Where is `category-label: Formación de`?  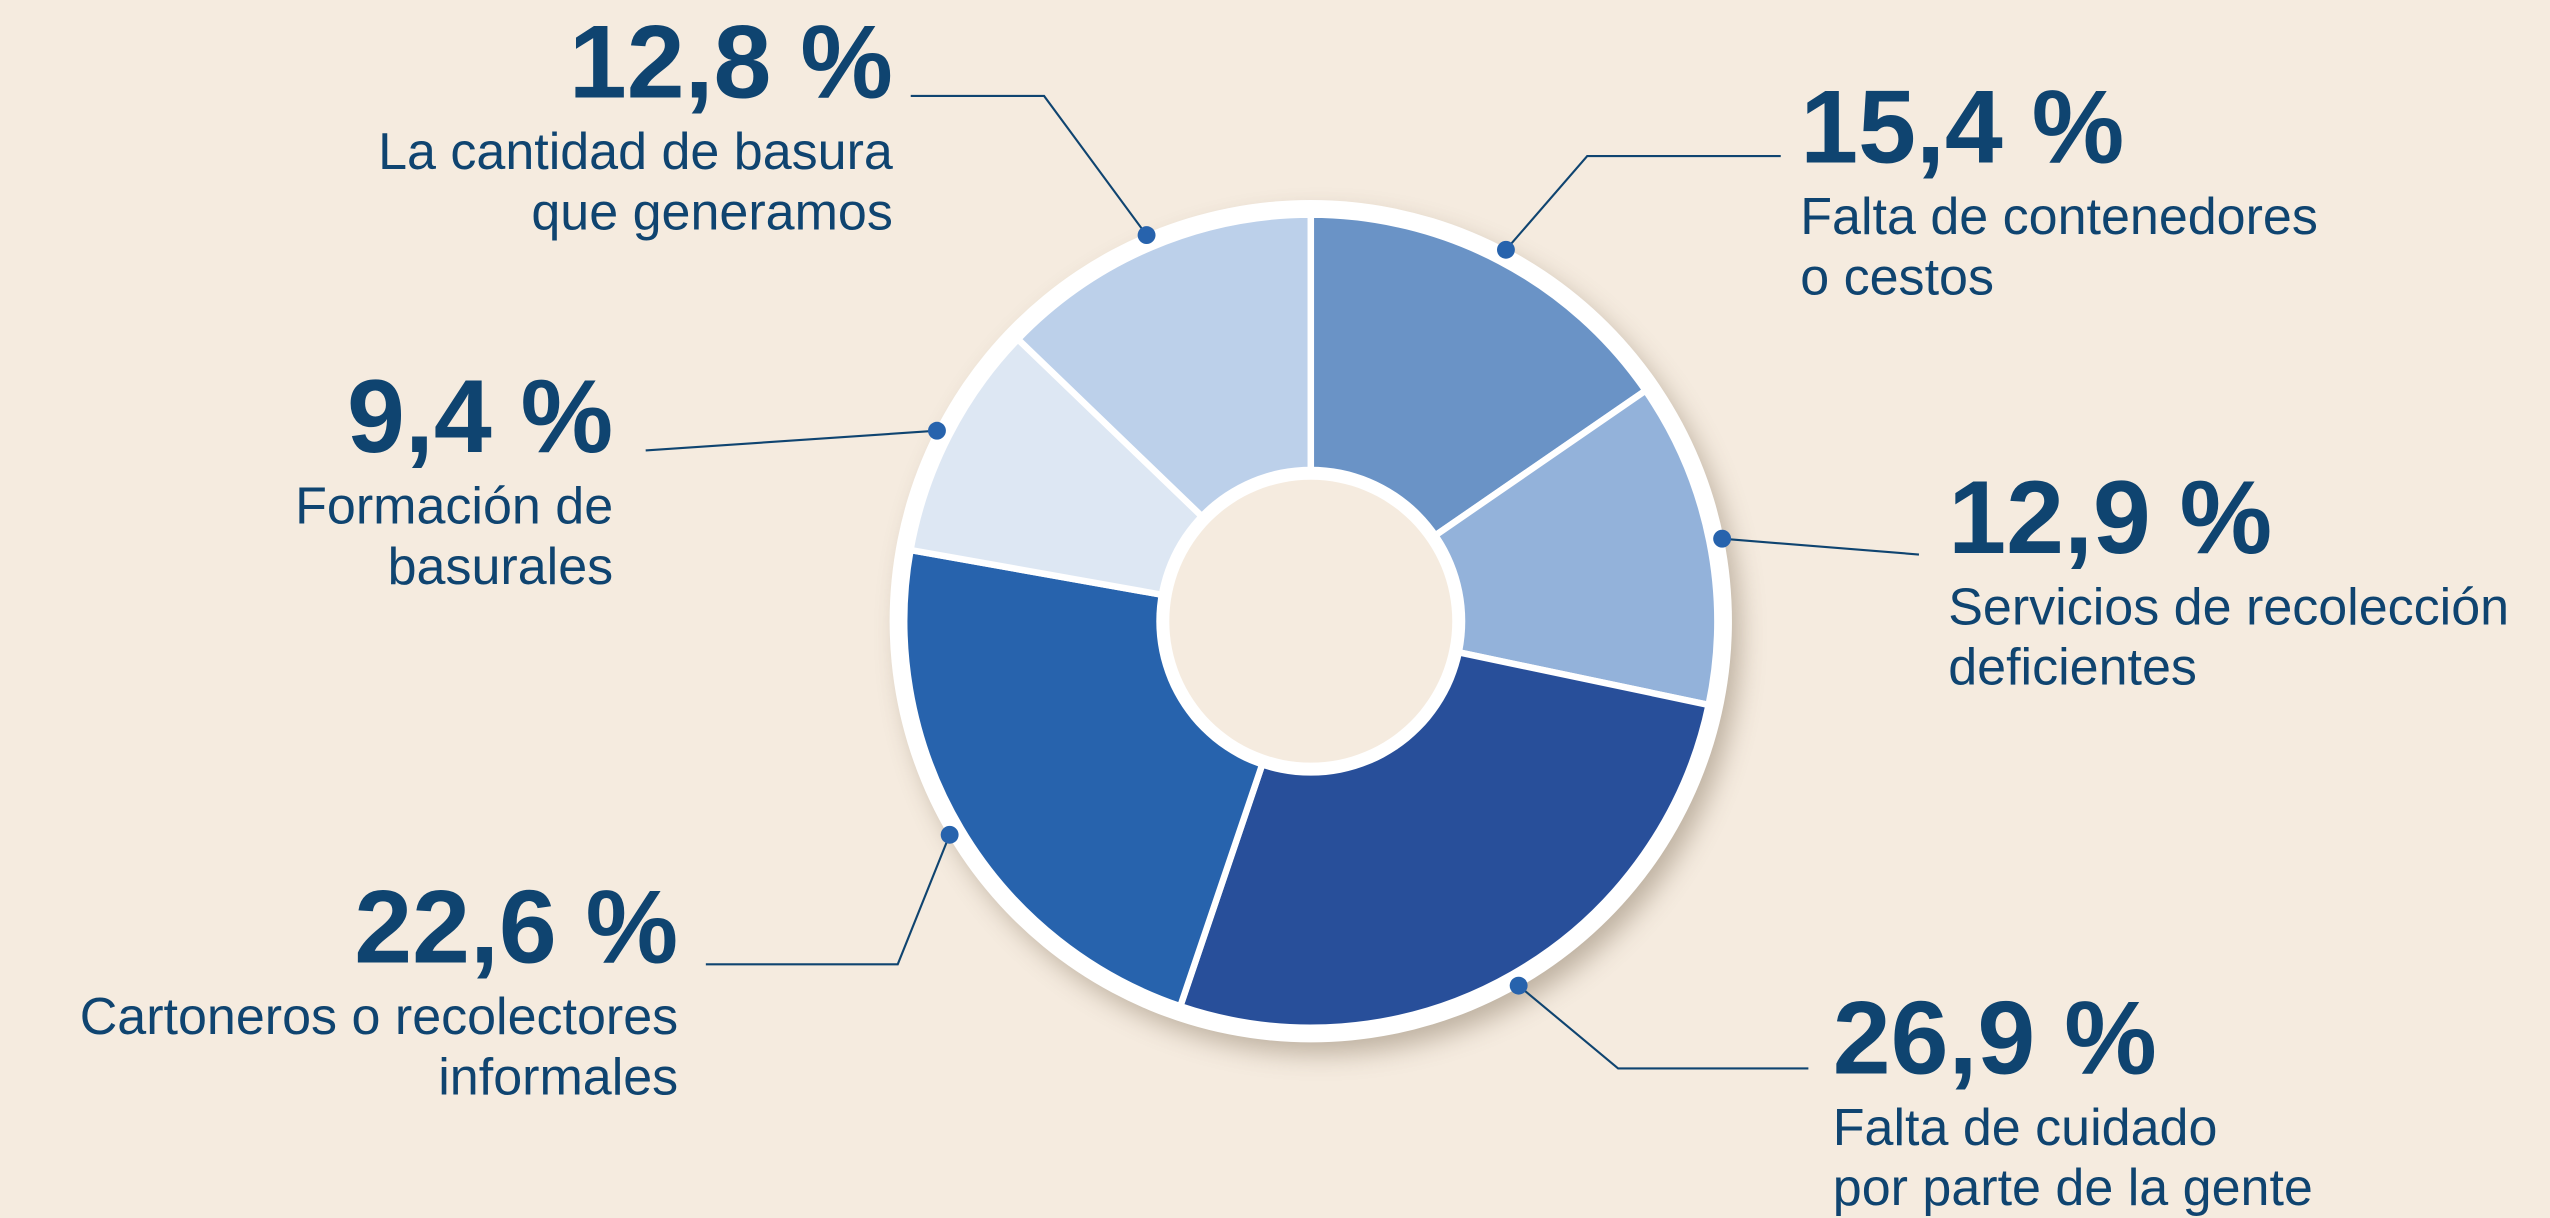
category-label: Formación de is located at coordinates (454, 507).